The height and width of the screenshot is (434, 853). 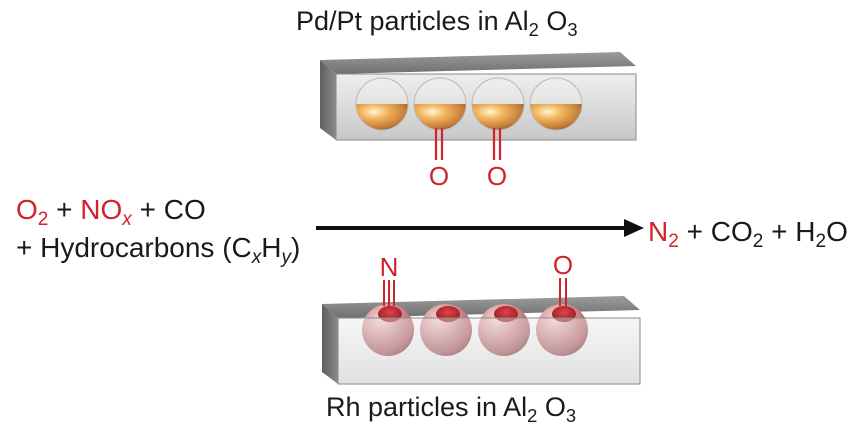 What do you see at coordinates (286, 258) in the screenshot?
I see `reactant-h-sub: y` at bounding box center [286, 258].